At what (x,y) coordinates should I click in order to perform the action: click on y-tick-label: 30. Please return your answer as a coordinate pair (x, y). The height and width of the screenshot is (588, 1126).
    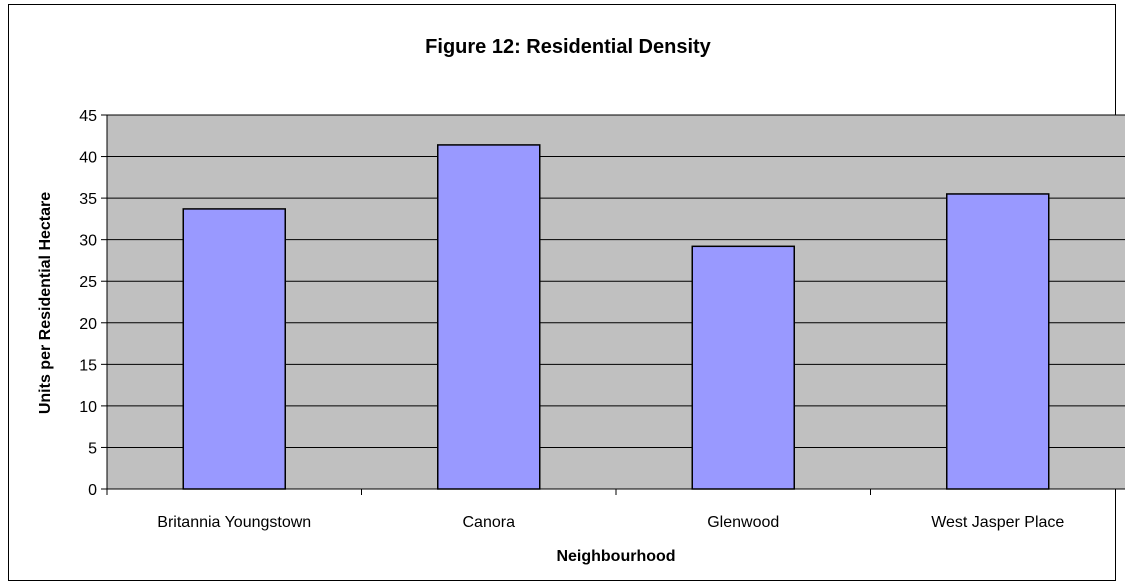
    Looking at the image, I should click on (88, 241).